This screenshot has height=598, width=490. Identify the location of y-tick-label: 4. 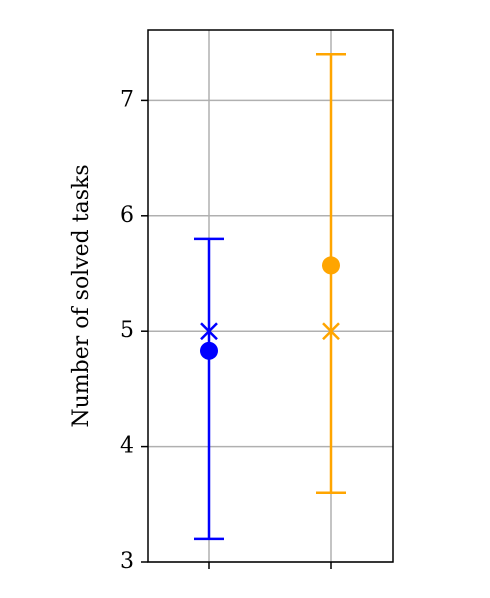
(127, 446).